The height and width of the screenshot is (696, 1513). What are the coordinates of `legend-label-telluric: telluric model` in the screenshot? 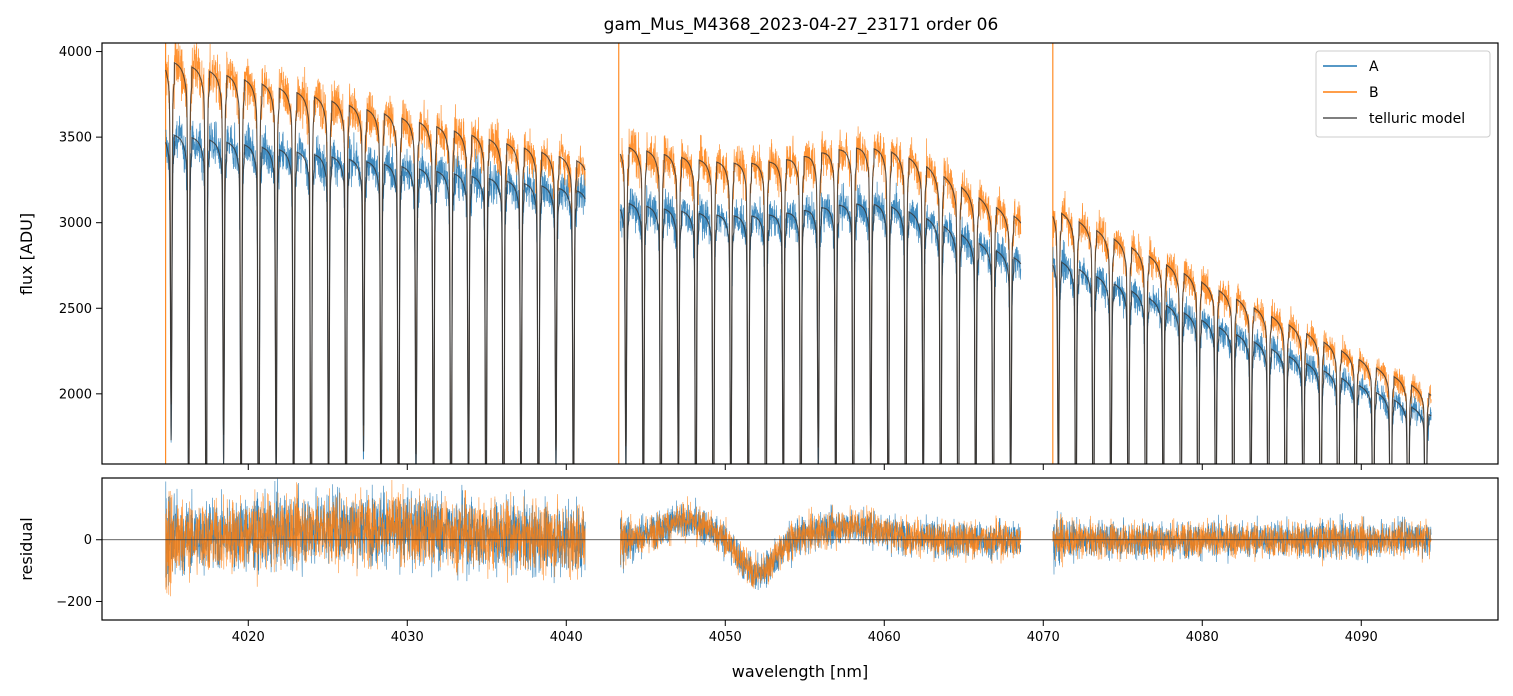 It's located at (1417, 119).